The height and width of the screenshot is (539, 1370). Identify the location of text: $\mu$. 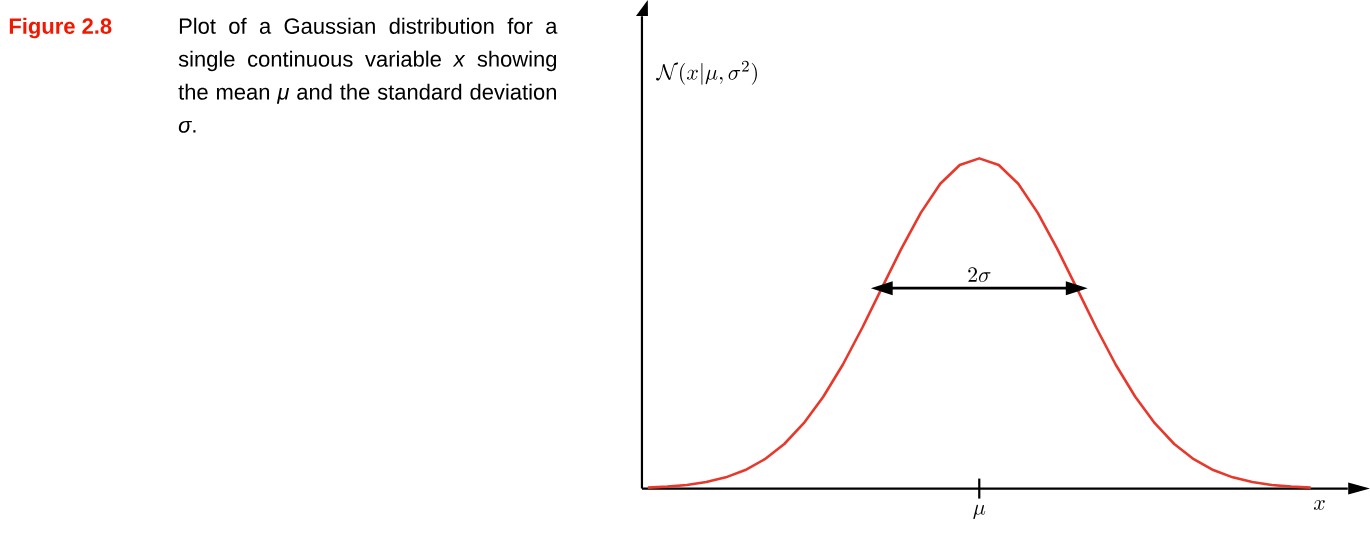
(979, 512).